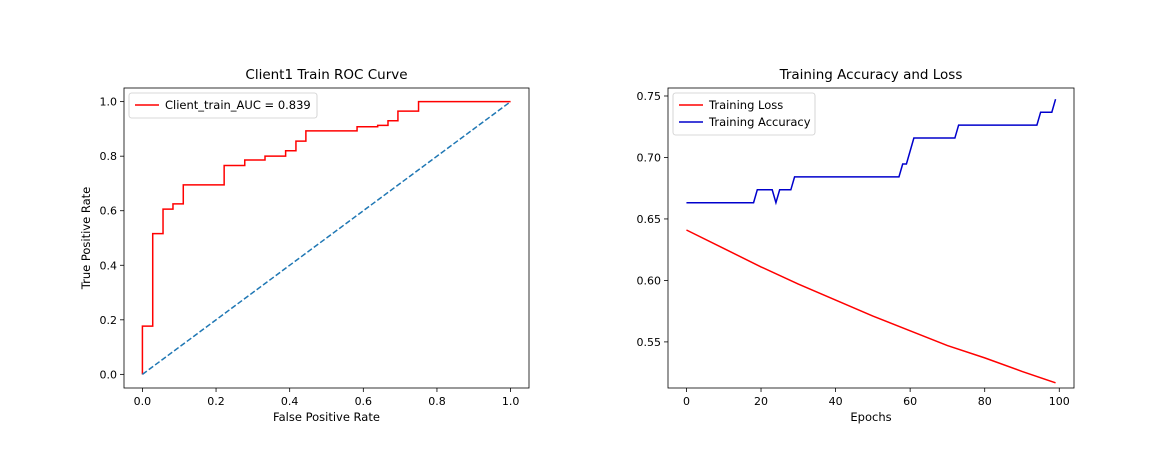  What do you see at coordinates (511, 401) in the screenshot?
I see `x-tick-label: 1.0` at bounding box center [511, 401].